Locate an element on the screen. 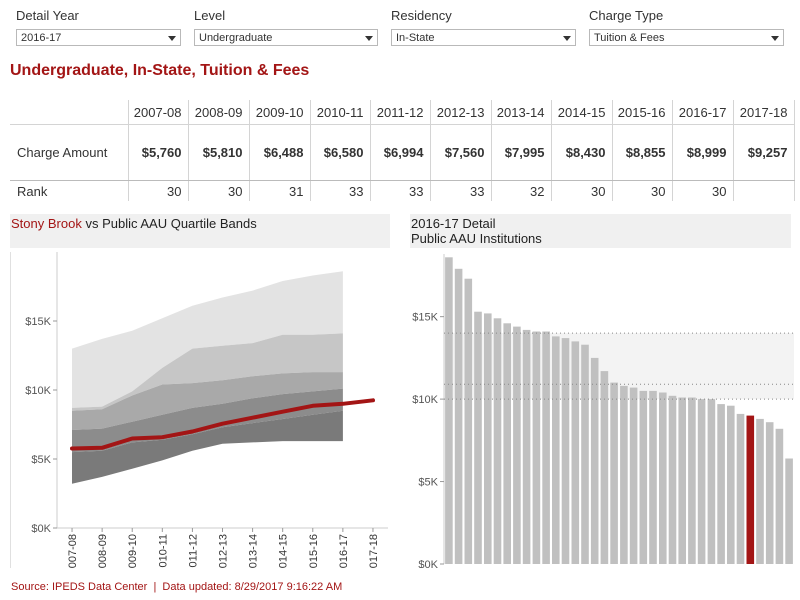 This screenshot has height=600, width=800. year-header: 2017-18 is located at coordinates (764, 112).